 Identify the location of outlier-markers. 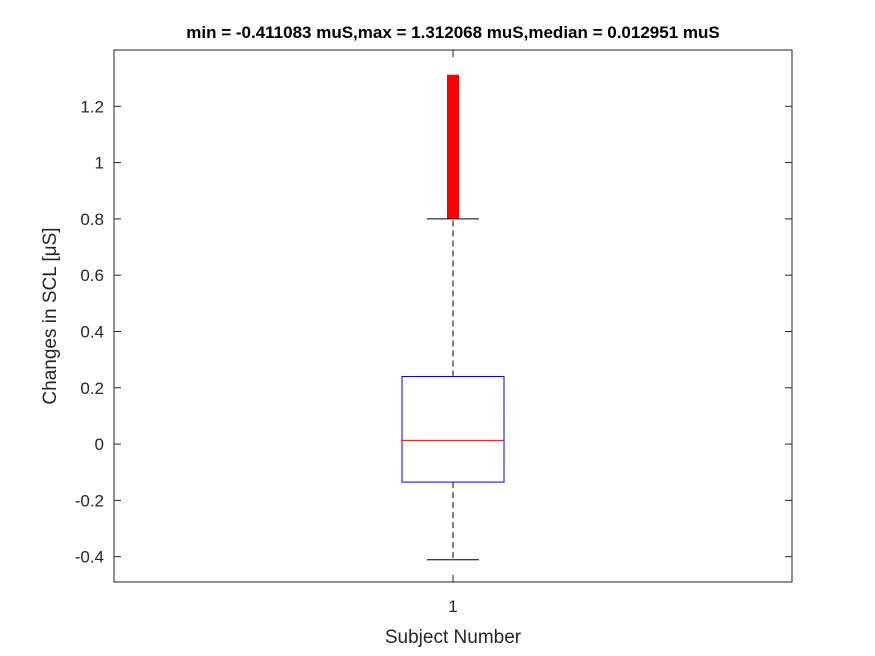
(453, 146).